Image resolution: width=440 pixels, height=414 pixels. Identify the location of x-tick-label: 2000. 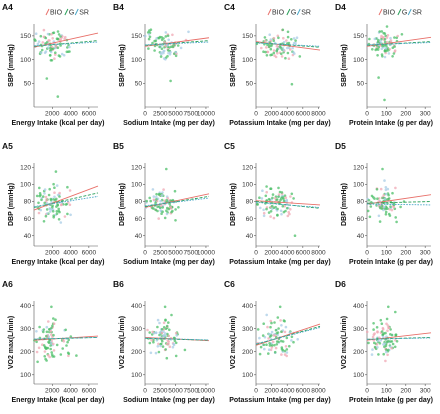
(52, 391).